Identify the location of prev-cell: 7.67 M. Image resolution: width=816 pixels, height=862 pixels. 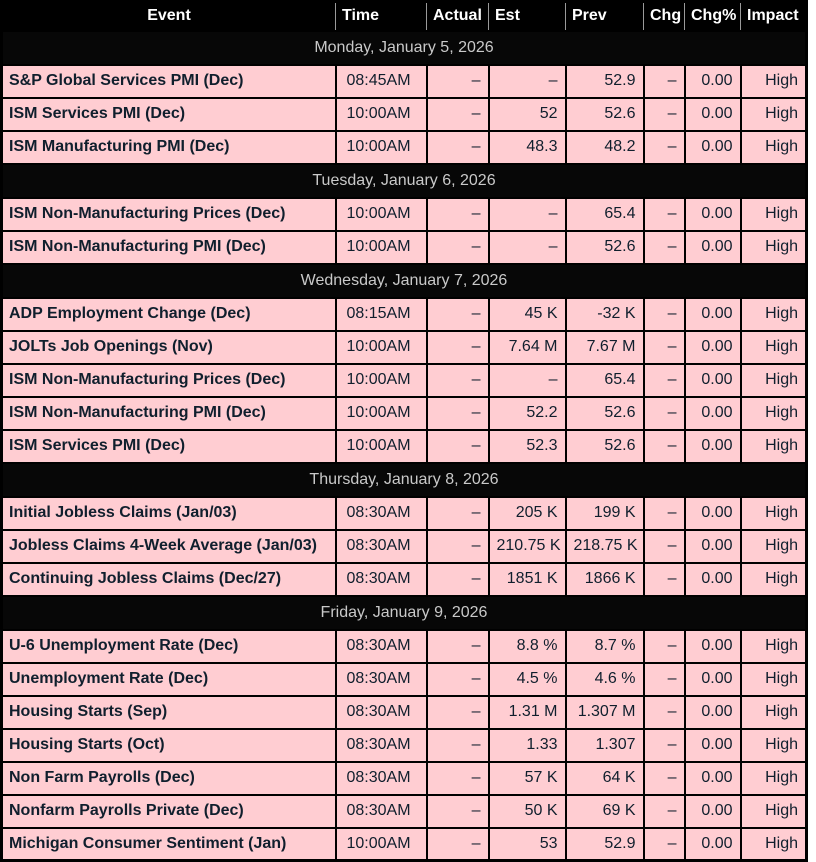
(604, 347).